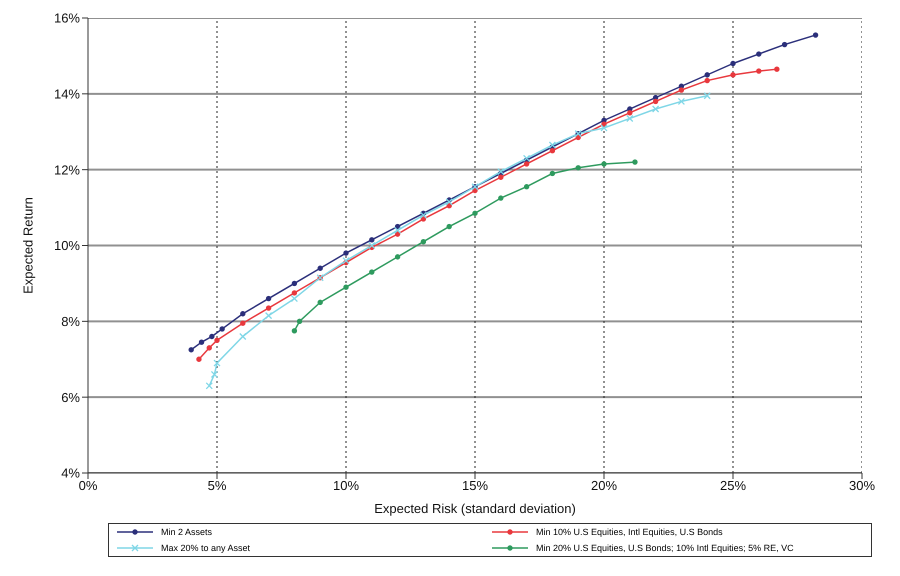 The image size is (900, 576). What do you see at coordinates (475, 486) in the screenshot?
I see `x-tick-label: 15%` at bounding box center [475, 486].